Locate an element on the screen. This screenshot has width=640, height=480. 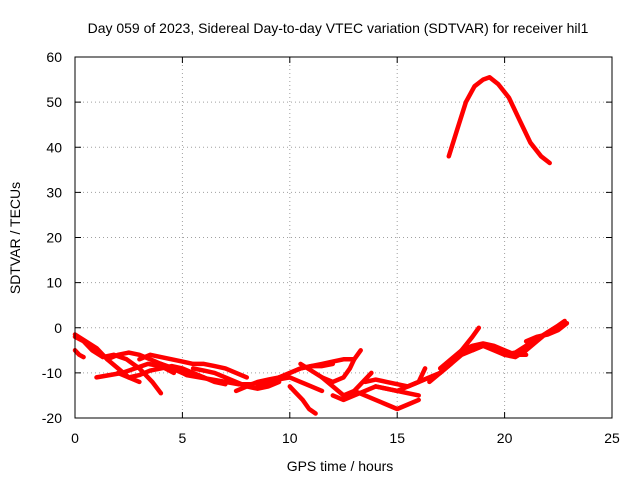
y-axis-label: SDTVAR / TECUs is located at coordinates (15, 238).